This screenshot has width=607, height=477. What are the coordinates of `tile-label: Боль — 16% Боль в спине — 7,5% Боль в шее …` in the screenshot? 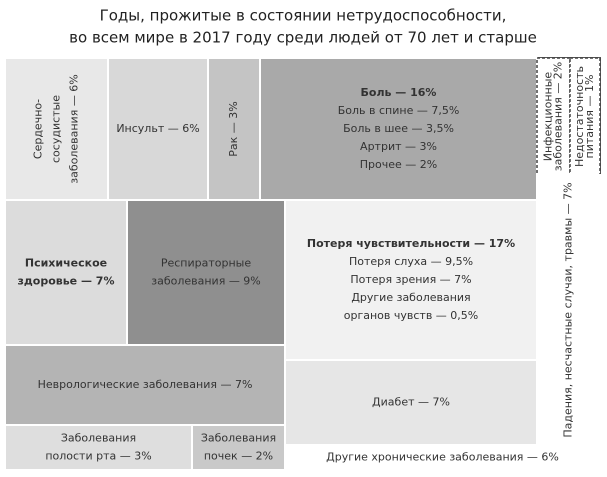 It's located at (399, 128).